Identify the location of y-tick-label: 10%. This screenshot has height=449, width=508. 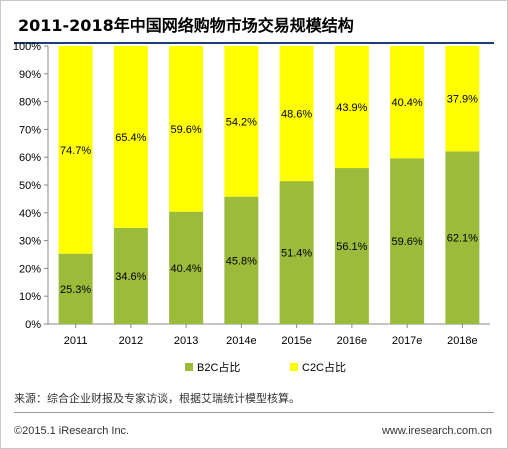
(30, 297).